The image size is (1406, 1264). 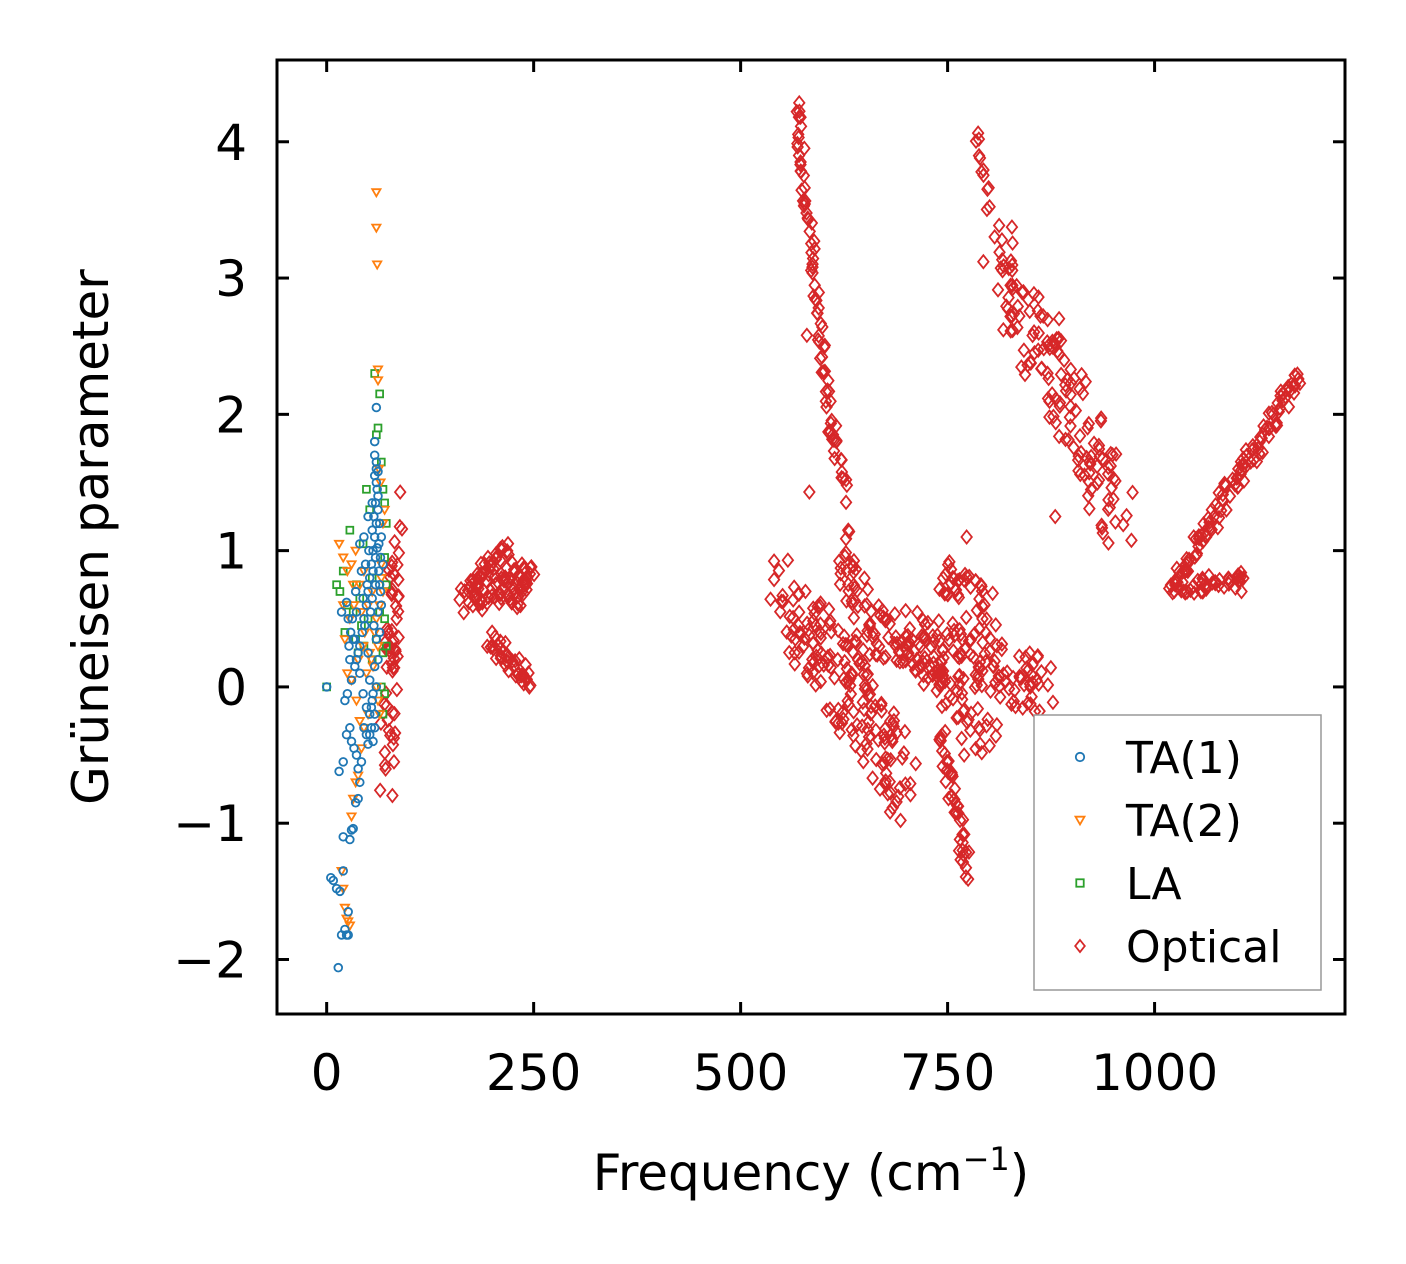 I want to click on x-tick-label: 0, so click(x=327, y=1073).